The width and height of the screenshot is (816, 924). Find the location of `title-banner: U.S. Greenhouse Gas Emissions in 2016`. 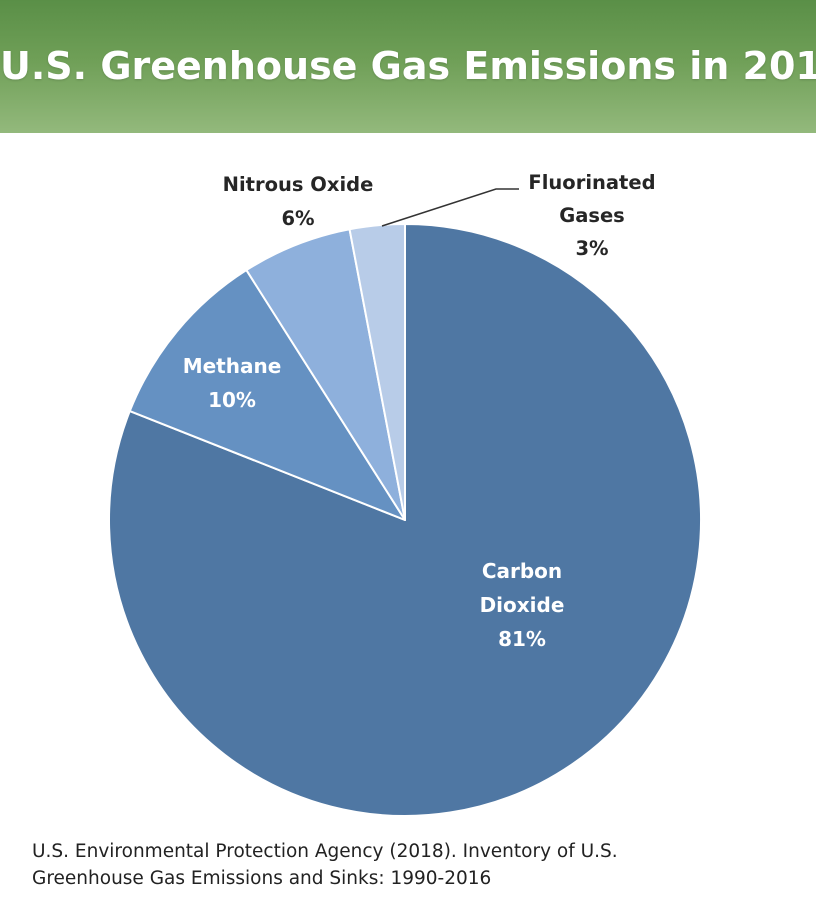

title-banner: U.S. Greenhouse Gas Emissions in 2016 is located at coordinates (408, 66).